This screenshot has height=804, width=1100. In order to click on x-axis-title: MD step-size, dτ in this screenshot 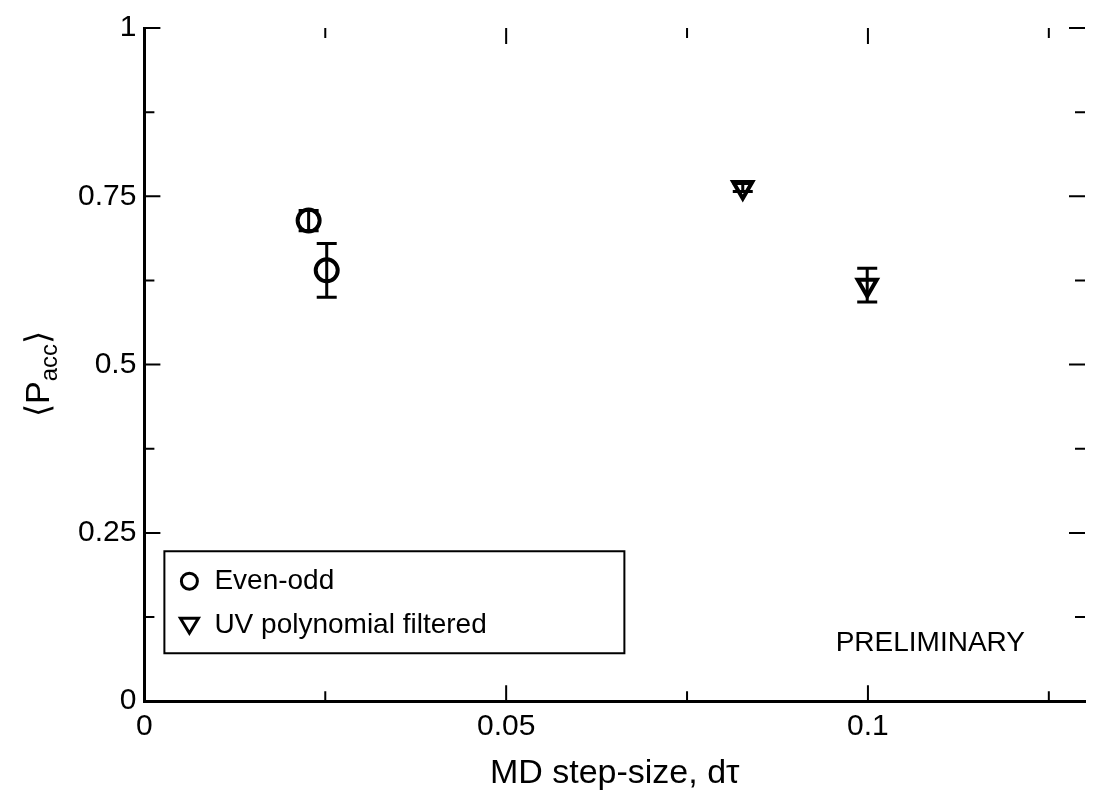, I will do `click(615, 770)`.